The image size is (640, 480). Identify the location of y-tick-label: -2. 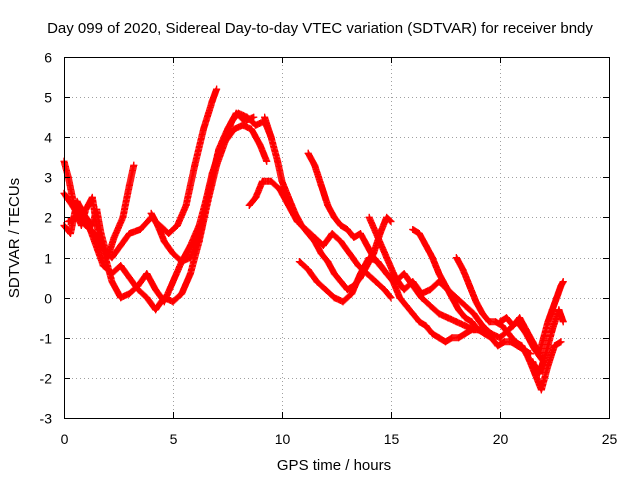
(46, 379).